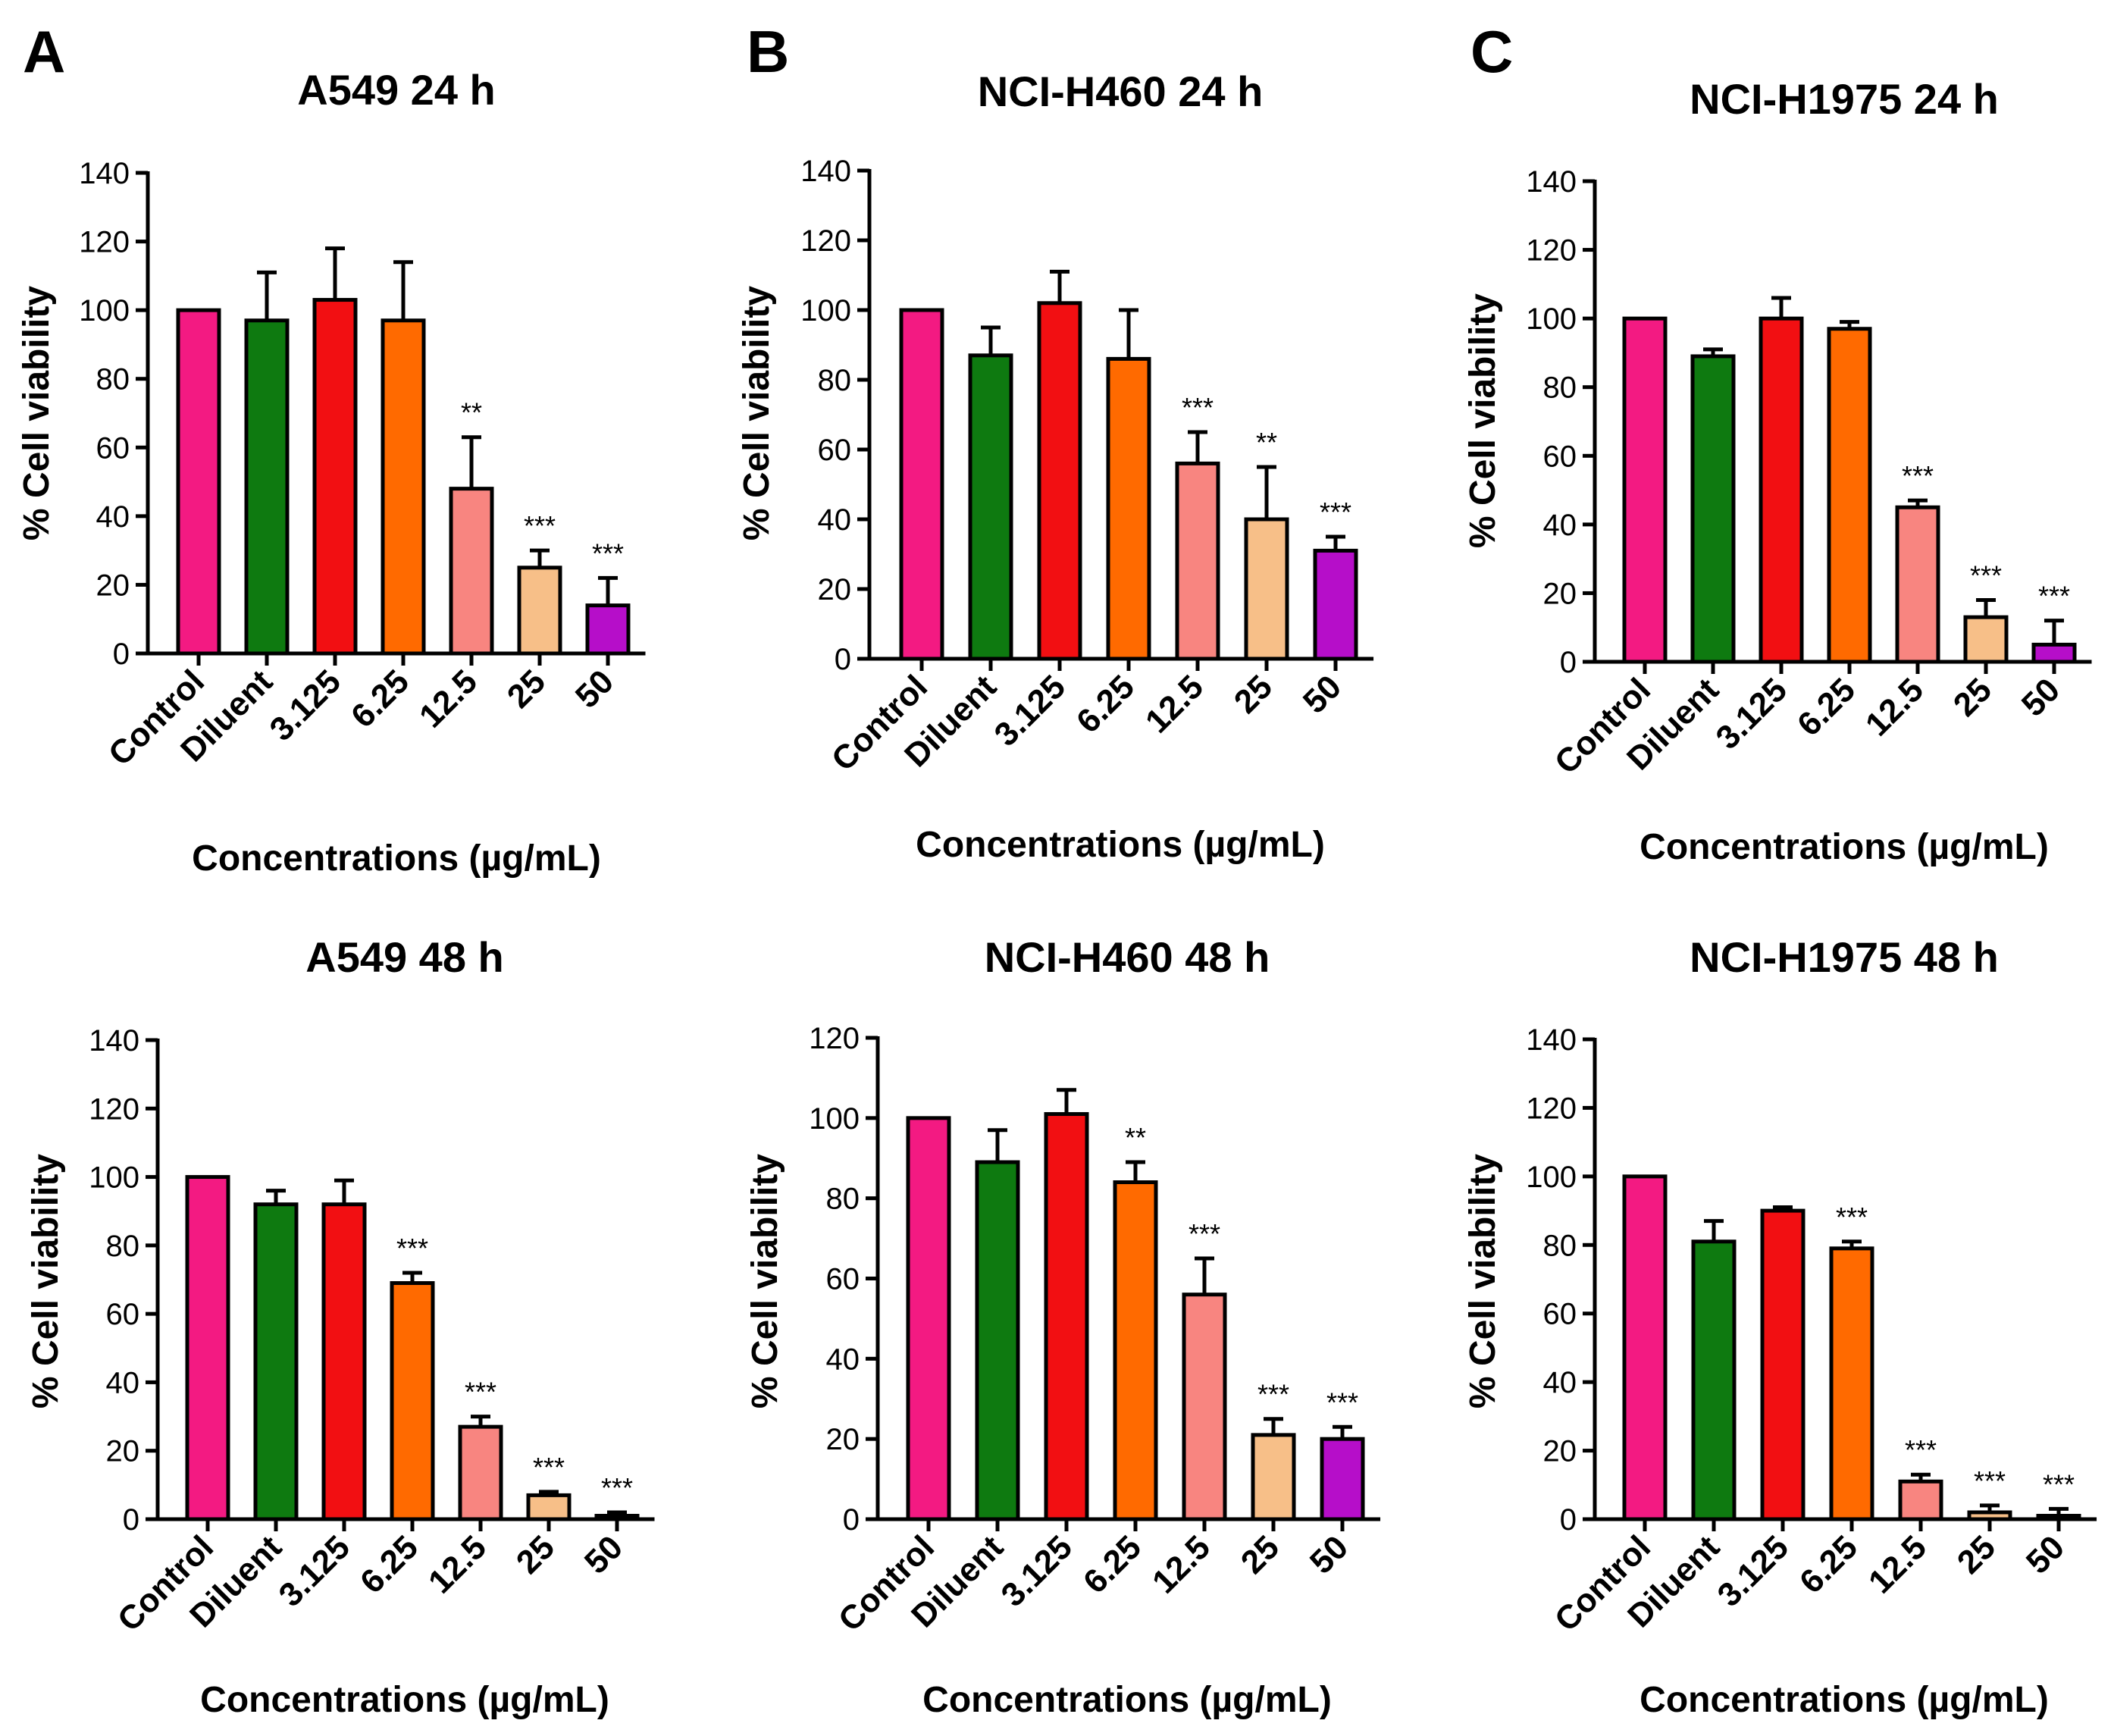  I want to click on chart-title: A549 24 h, so click(397, 90).